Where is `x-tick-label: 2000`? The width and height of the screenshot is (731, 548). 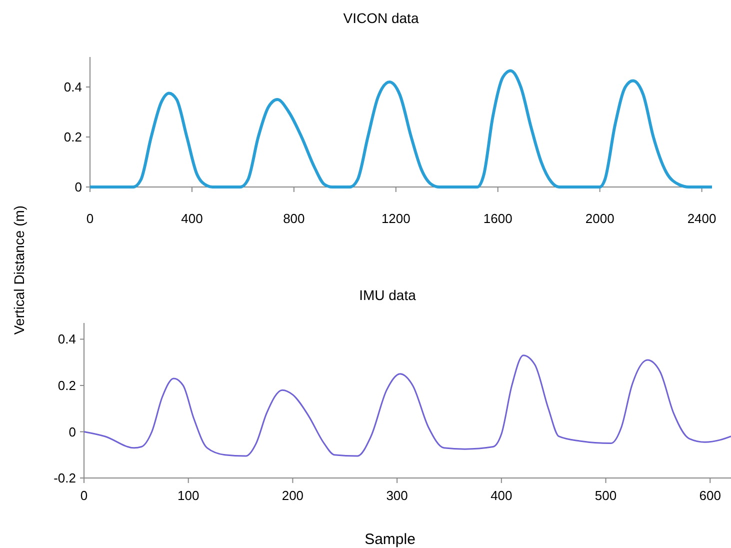 x-tick-label: 2000 is located at coordinates (599, 218).